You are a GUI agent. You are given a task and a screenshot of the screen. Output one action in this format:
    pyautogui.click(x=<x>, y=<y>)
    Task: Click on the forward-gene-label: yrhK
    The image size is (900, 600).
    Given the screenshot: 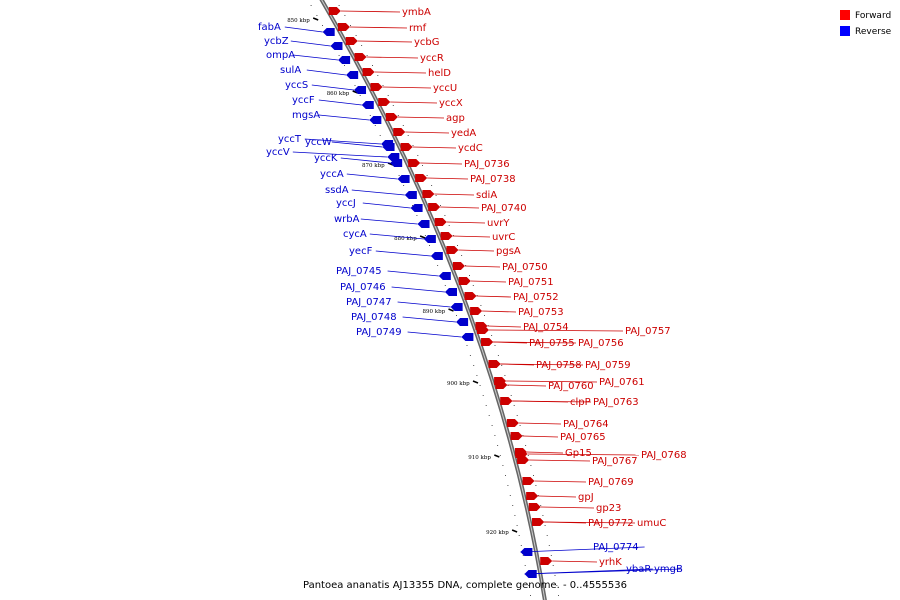 What is the action you would take?
    pyautogui.click(x=610, y=562)
    